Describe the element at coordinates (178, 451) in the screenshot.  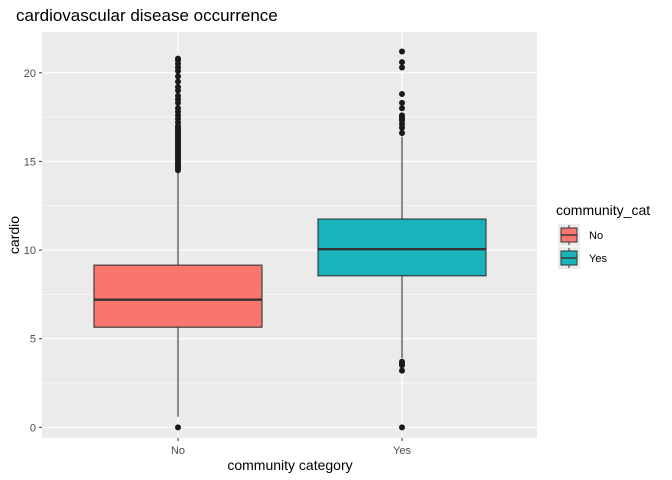
I see `x-tick-label: No` at that location.